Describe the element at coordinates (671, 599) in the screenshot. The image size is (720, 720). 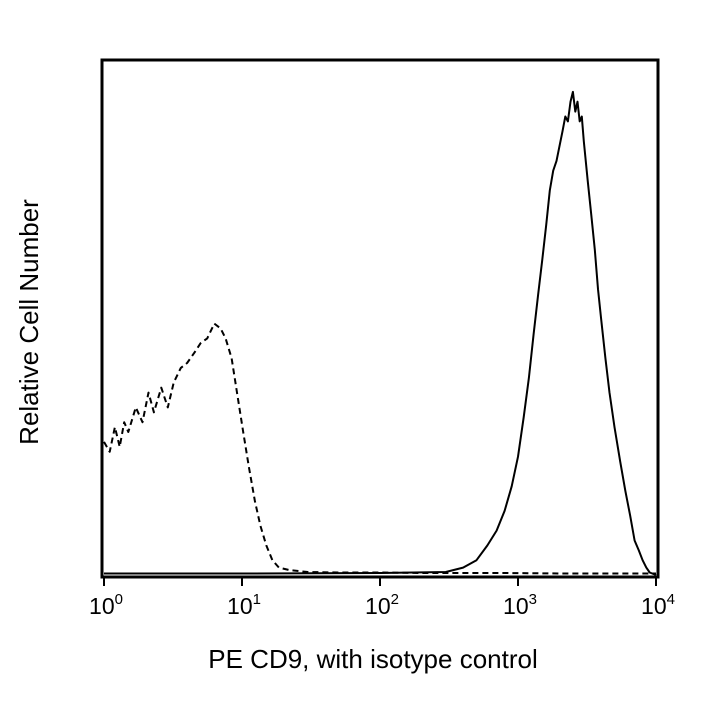
I see `x-tick-label-exponent: 4` at that location.